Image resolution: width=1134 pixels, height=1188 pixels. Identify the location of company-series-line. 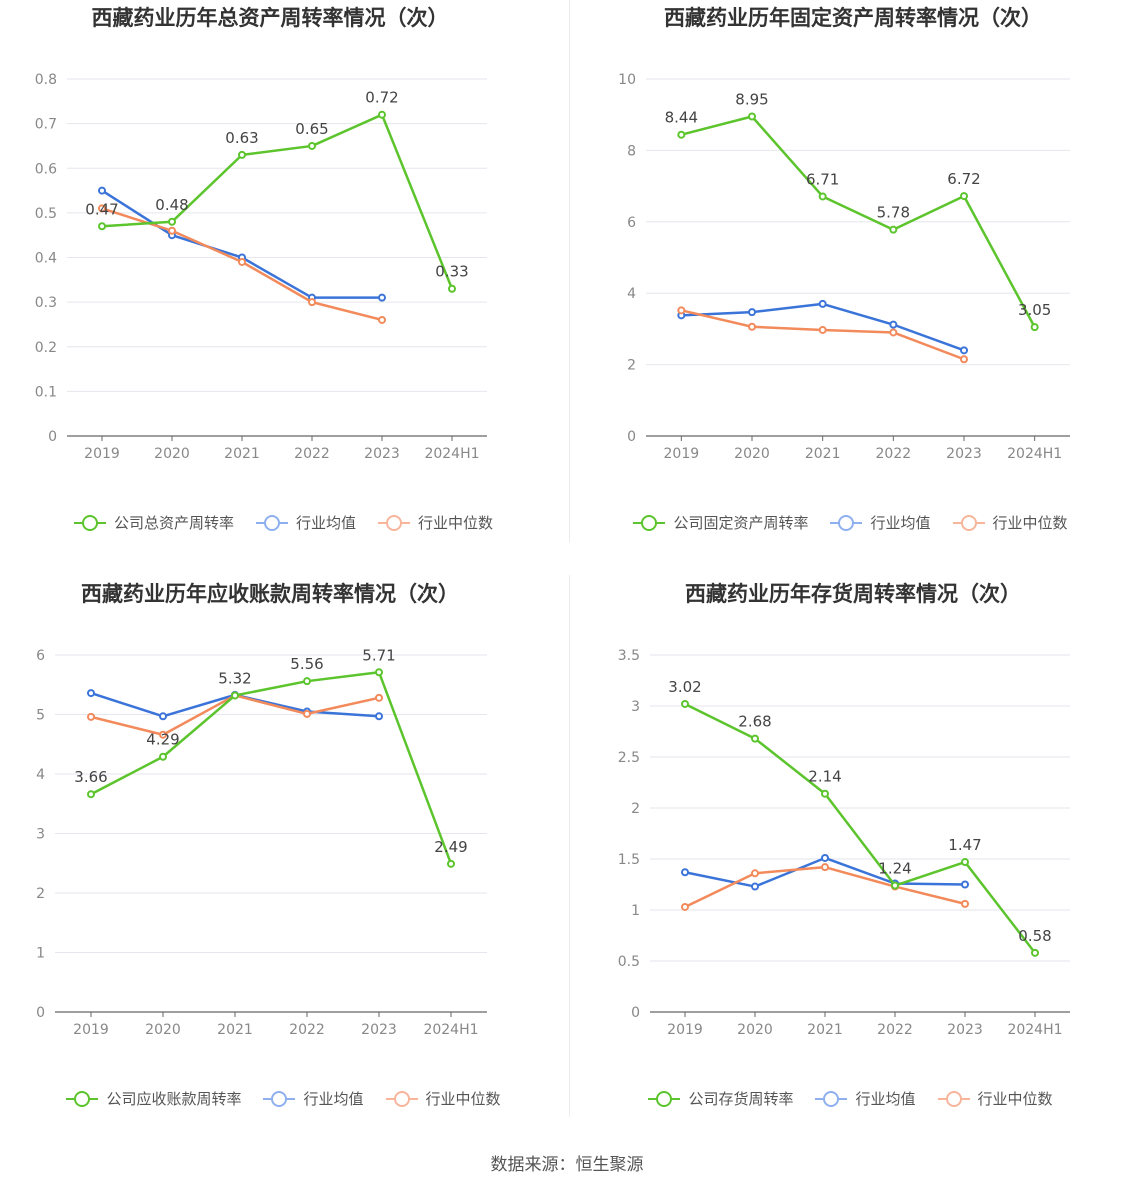
(277, 201).